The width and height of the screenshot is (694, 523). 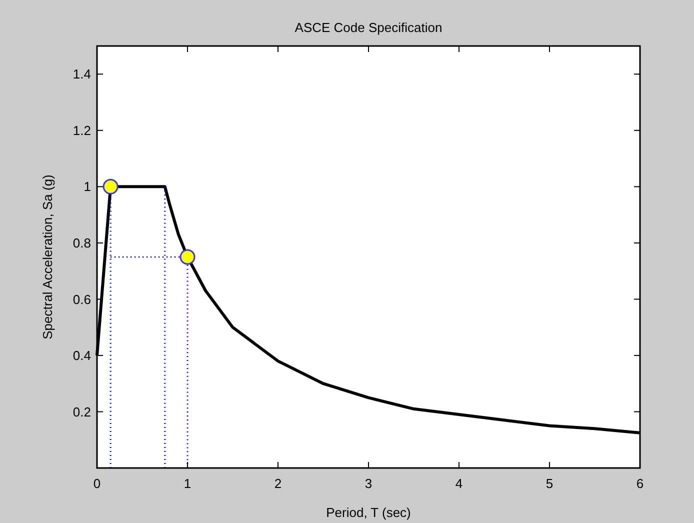 What do you see at coordinates (368, 512) in the screenshot?
I see `x-axis-title: Period, T (sec)` at bounding box center [368, 512].